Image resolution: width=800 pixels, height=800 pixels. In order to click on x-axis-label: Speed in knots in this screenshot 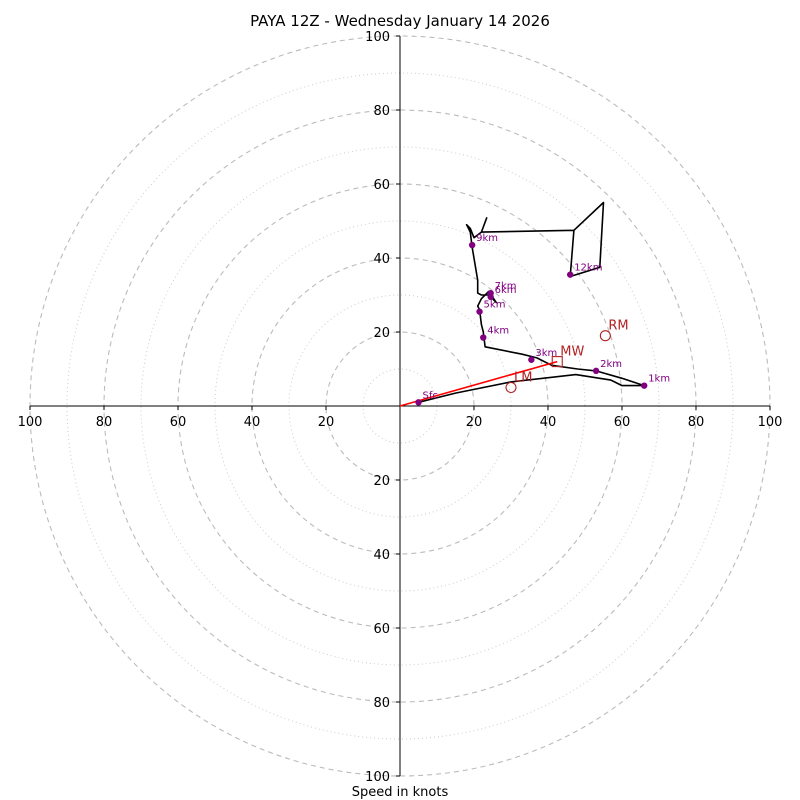, I will do `click(400, 792)`.